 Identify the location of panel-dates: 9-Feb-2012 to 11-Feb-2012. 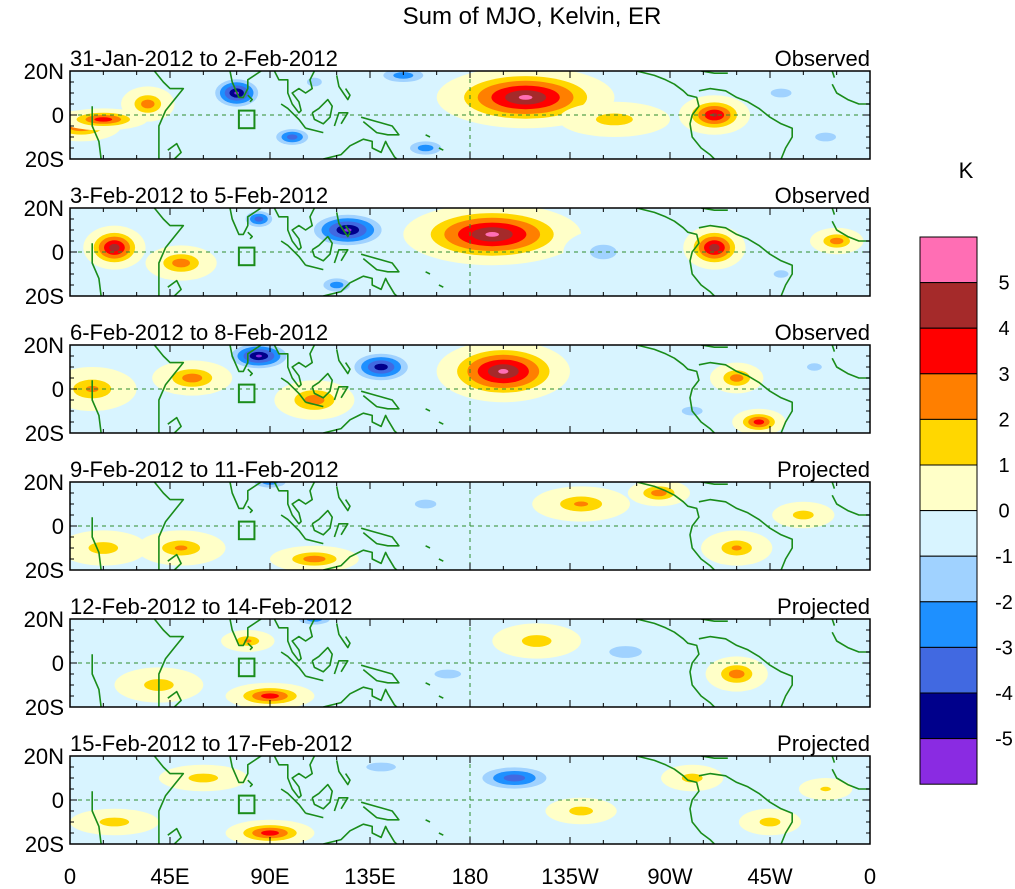
(204, 469).